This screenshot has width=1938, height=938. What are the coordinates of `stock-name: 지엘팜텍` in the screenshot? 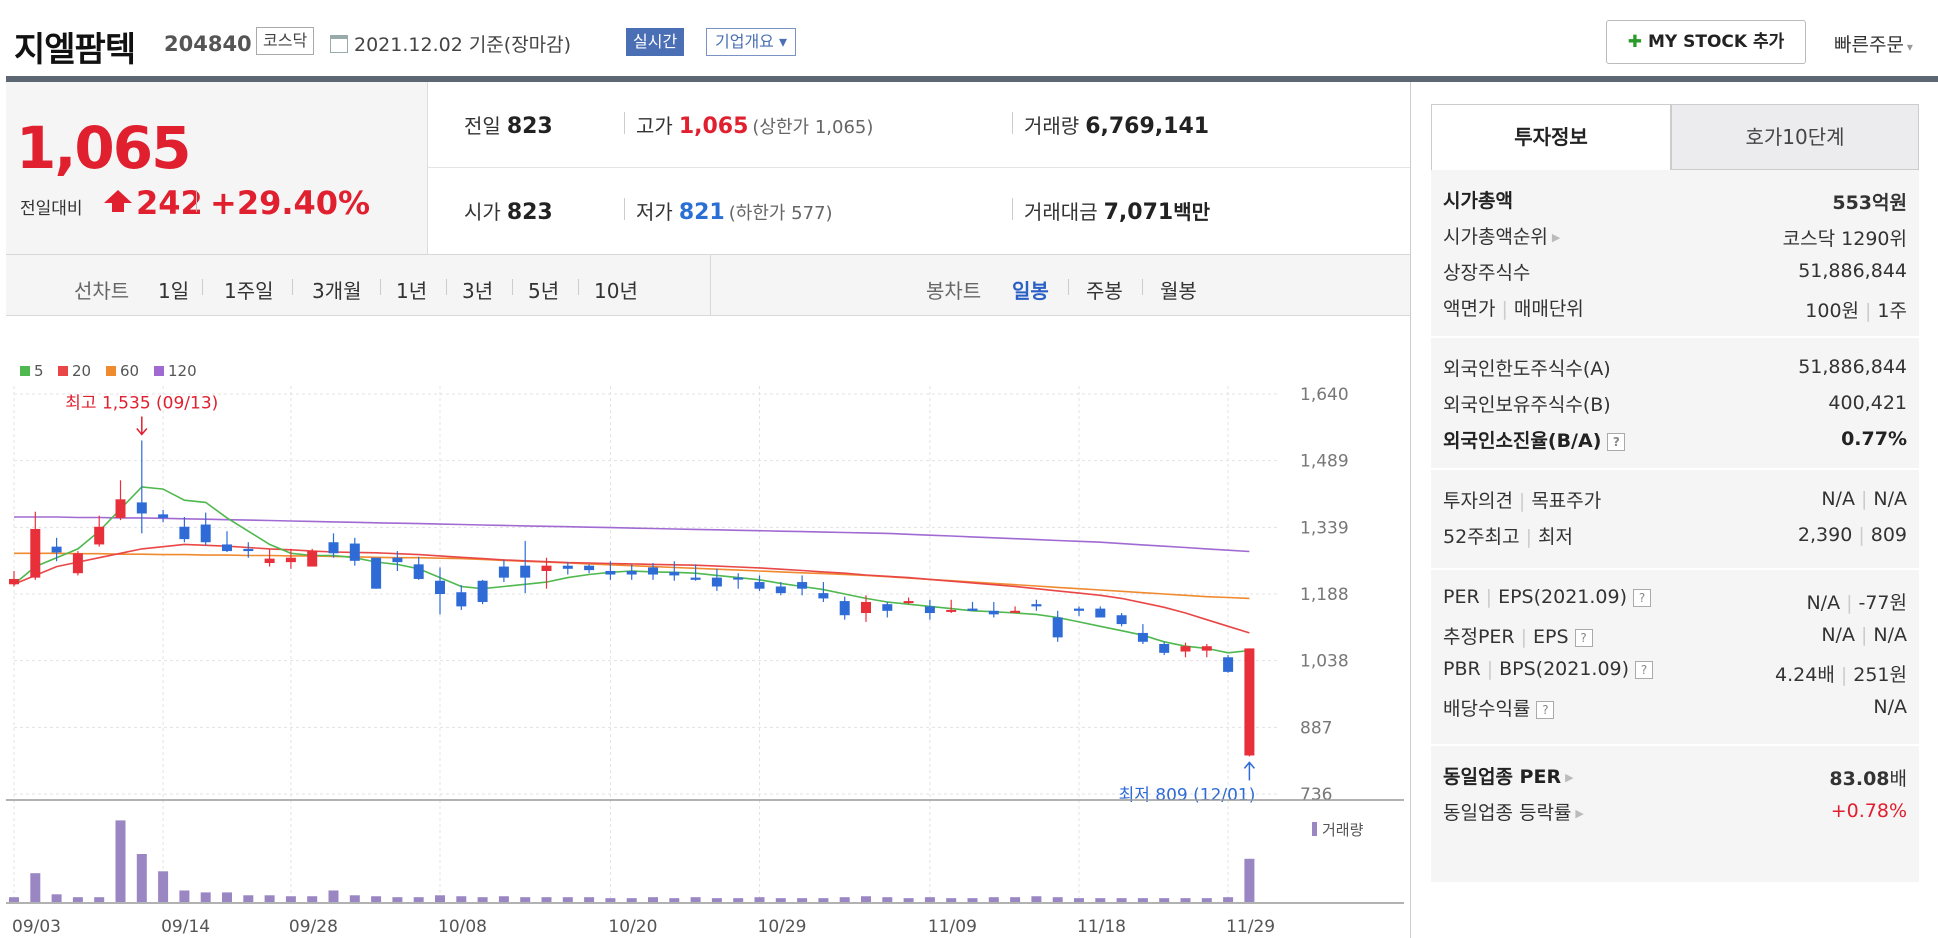 It's located at (75, 50).